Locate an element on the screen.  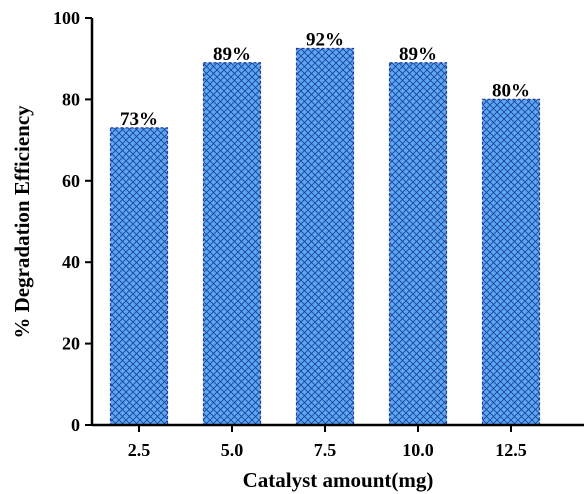
bar-5.0 is located at coordinates (232, 244).